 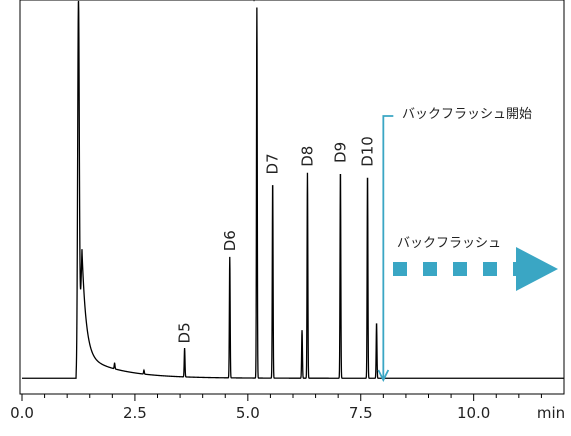 What do you see at coordinates (135, 413) in the screenshot?
I see `x-tick-label: 2.5` at bounding box center [135, 413].